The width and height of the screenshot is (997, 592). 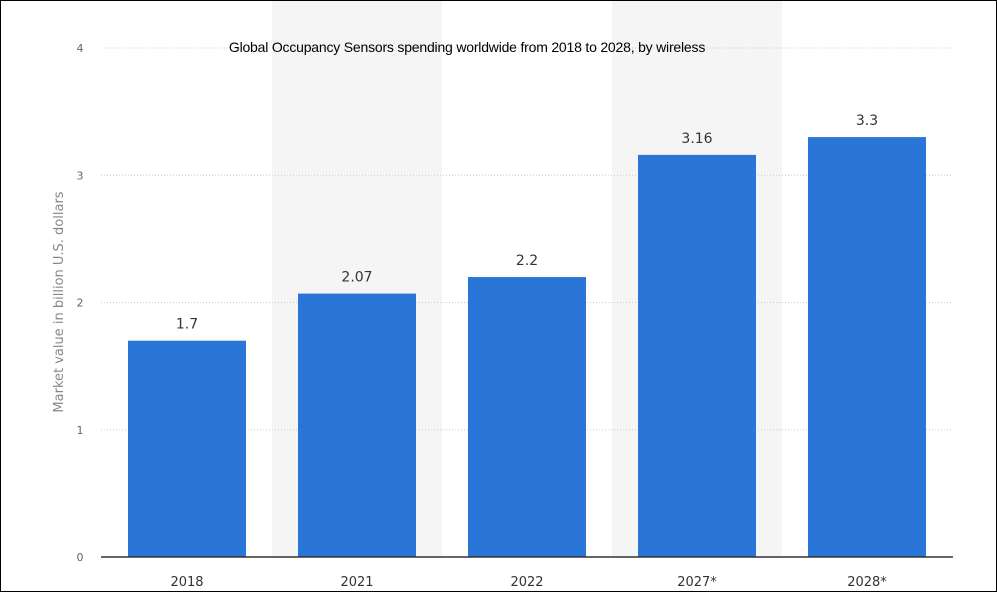 What do you see at coordinates (80, 48) in the screenshot?
I see `y-tick-label: 4` at bounding box center [80, 48].